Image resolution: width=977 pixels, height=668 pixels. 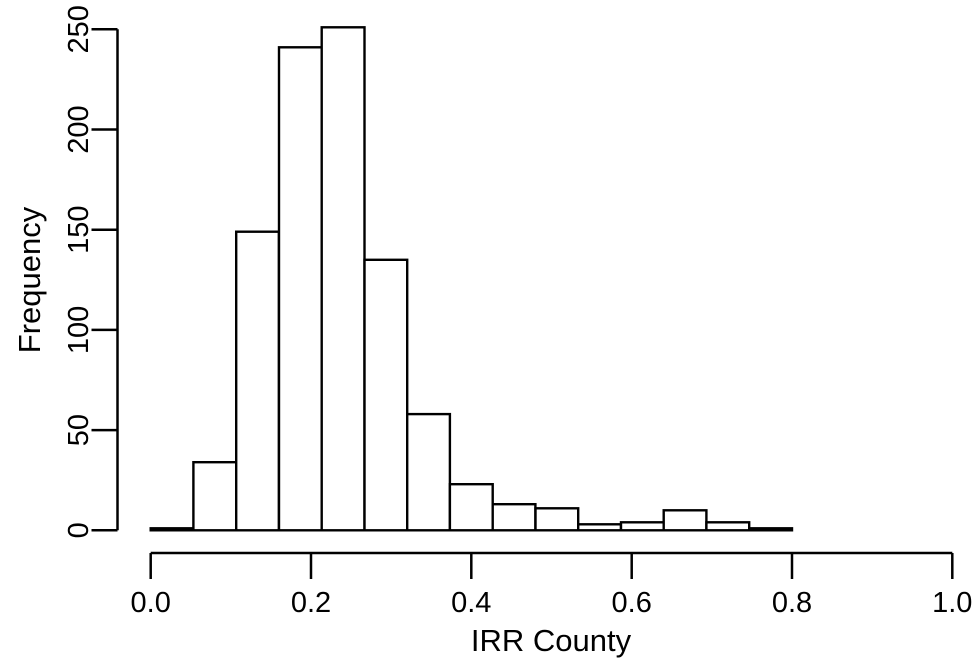 I want to click on x-tick-label: 0.8, so click(x=792, y=603).